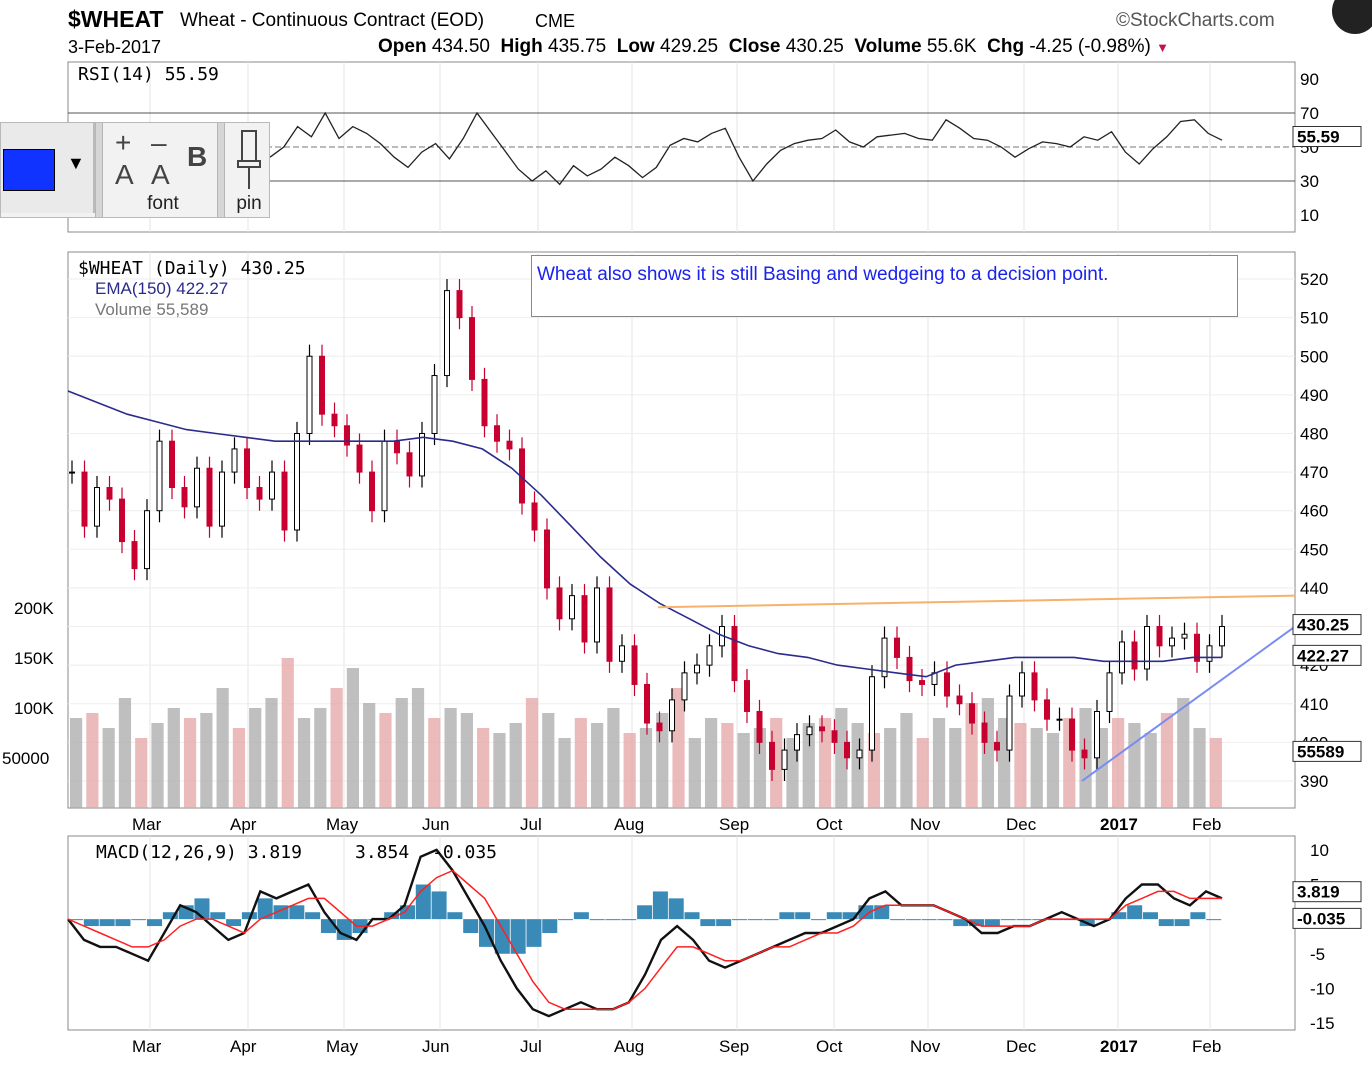  What do you see at coordinates (148, 74) in the screenshot?
I see `rsi-legend: RSI(14) 55.59` at bounding box center [148, 74].